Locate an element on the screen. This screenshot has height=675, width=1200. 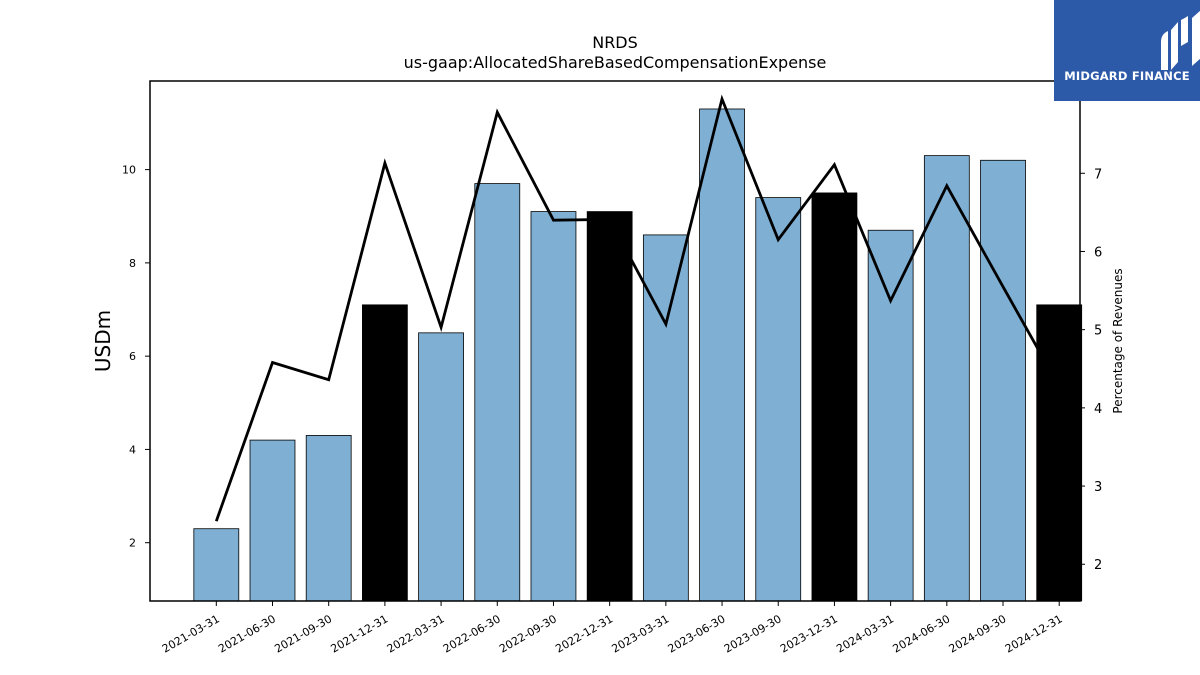
x-tick-label: 2022-12-31 is located at coordinates (584, 633).